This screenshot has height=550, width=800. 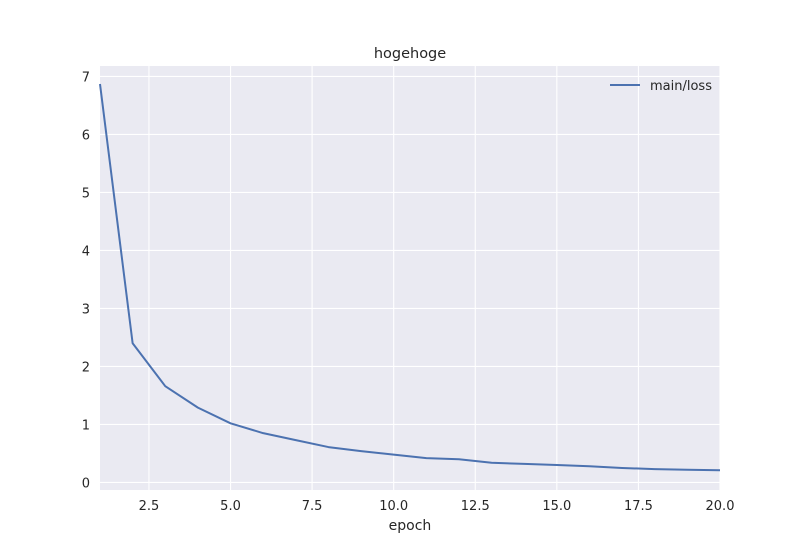 I want to click on x-axis-label: epoch, so click(x=410, y=526).